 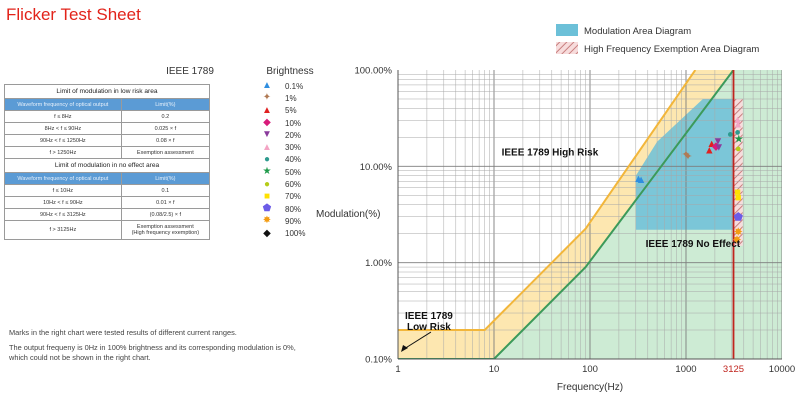 I want to click on legend-item: ■ 70%, so click(x=290, y=197).